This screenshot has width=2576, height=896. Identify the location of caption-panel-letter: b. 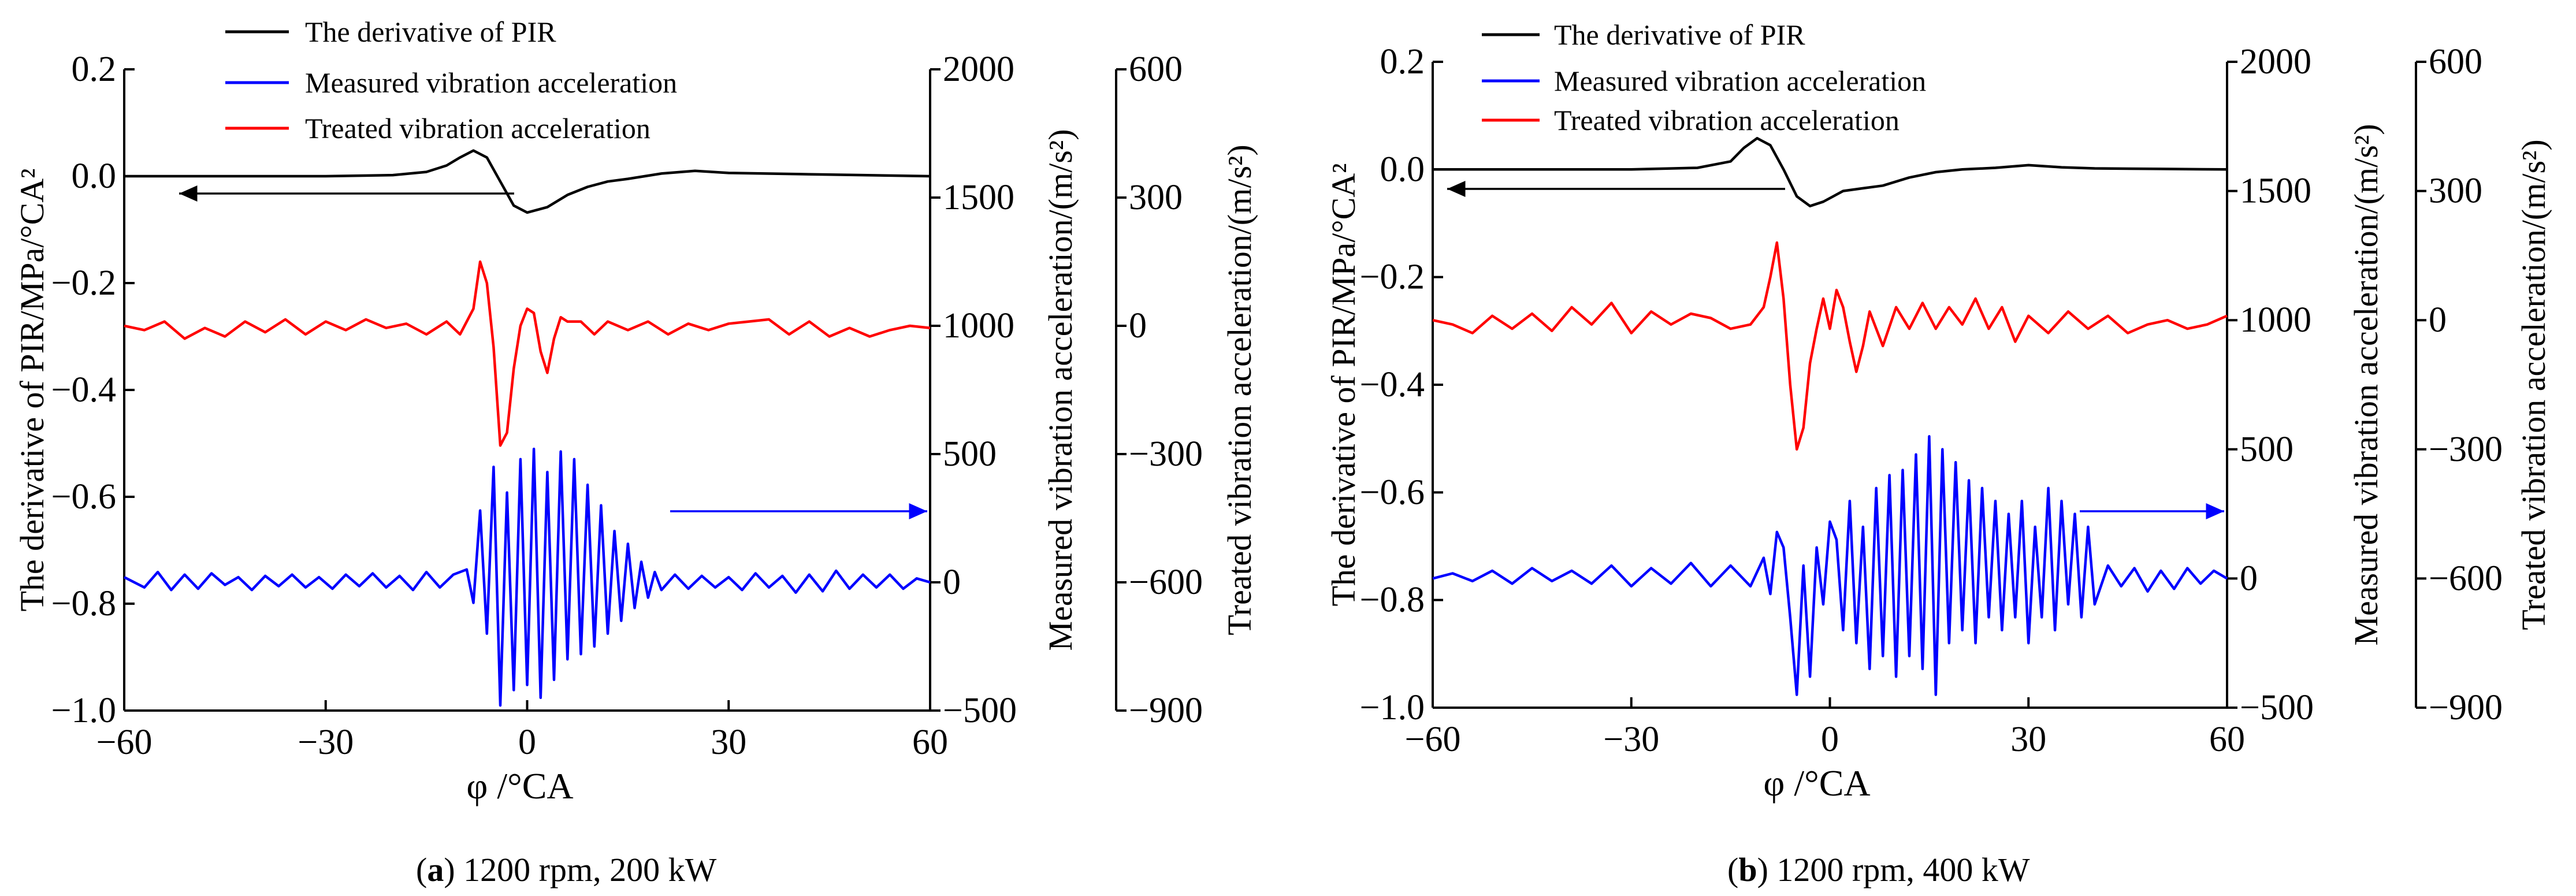
(1747, 869).